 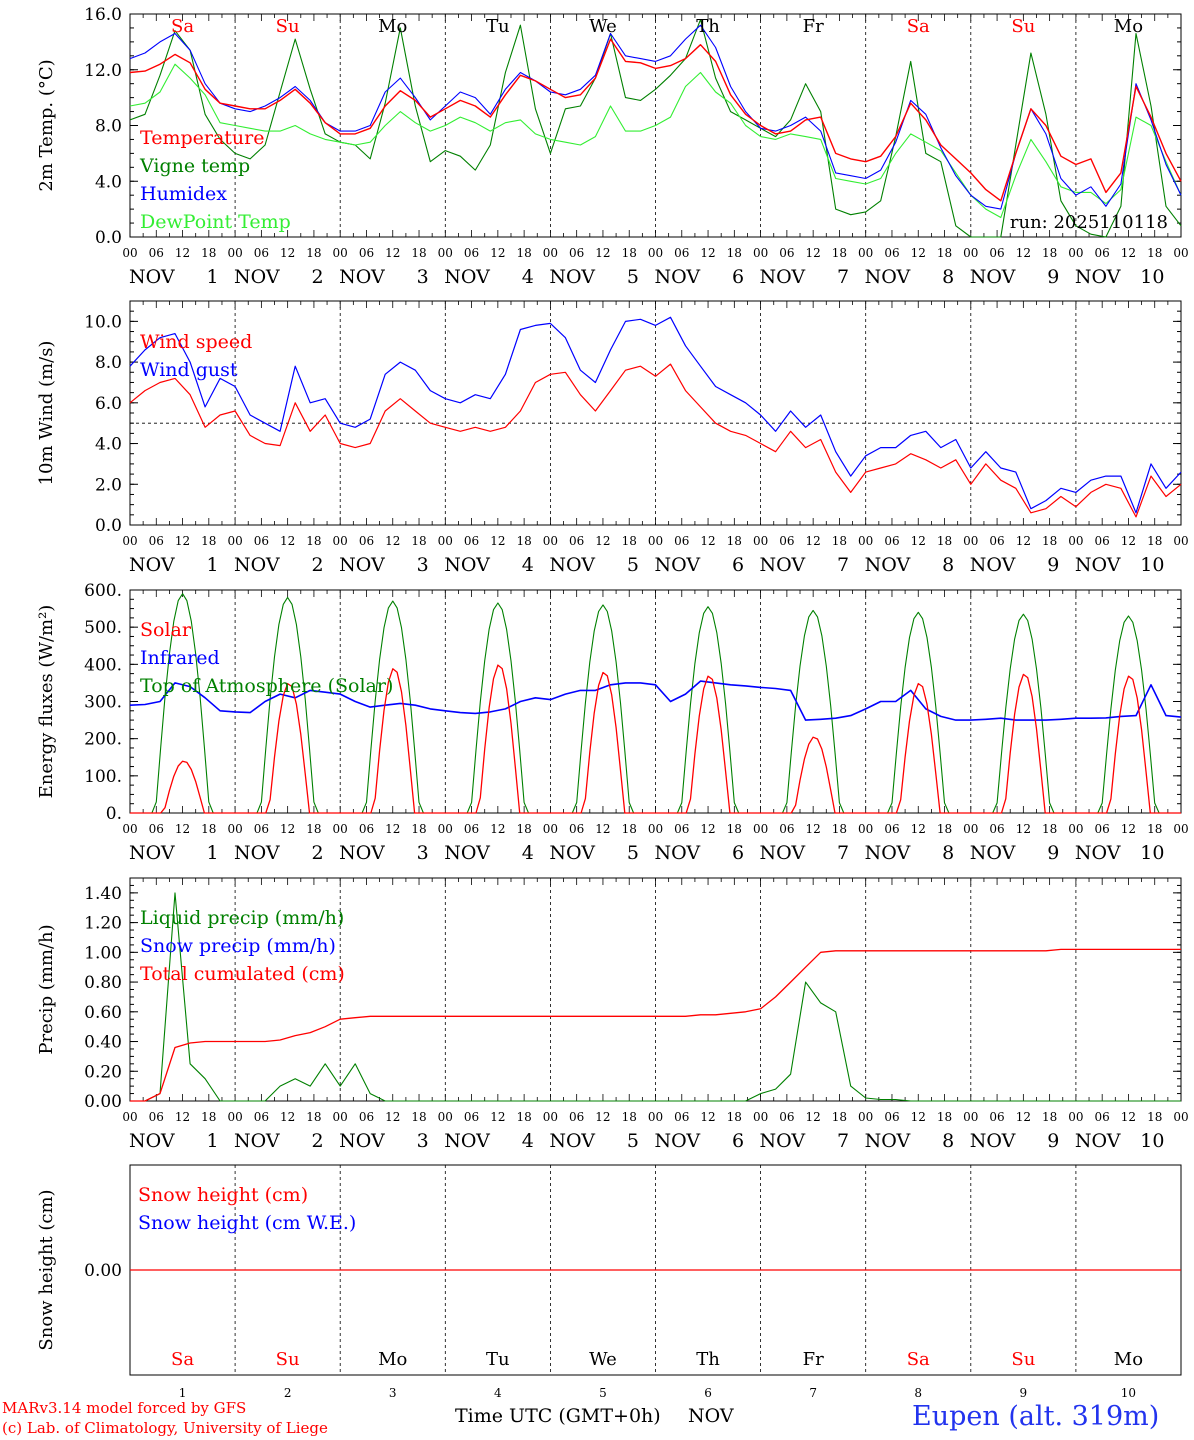 What do you see at coordinates (103, 71) in the screenshot?
I see `y-tick-label: 12.0` at bounding box center [103, 71].